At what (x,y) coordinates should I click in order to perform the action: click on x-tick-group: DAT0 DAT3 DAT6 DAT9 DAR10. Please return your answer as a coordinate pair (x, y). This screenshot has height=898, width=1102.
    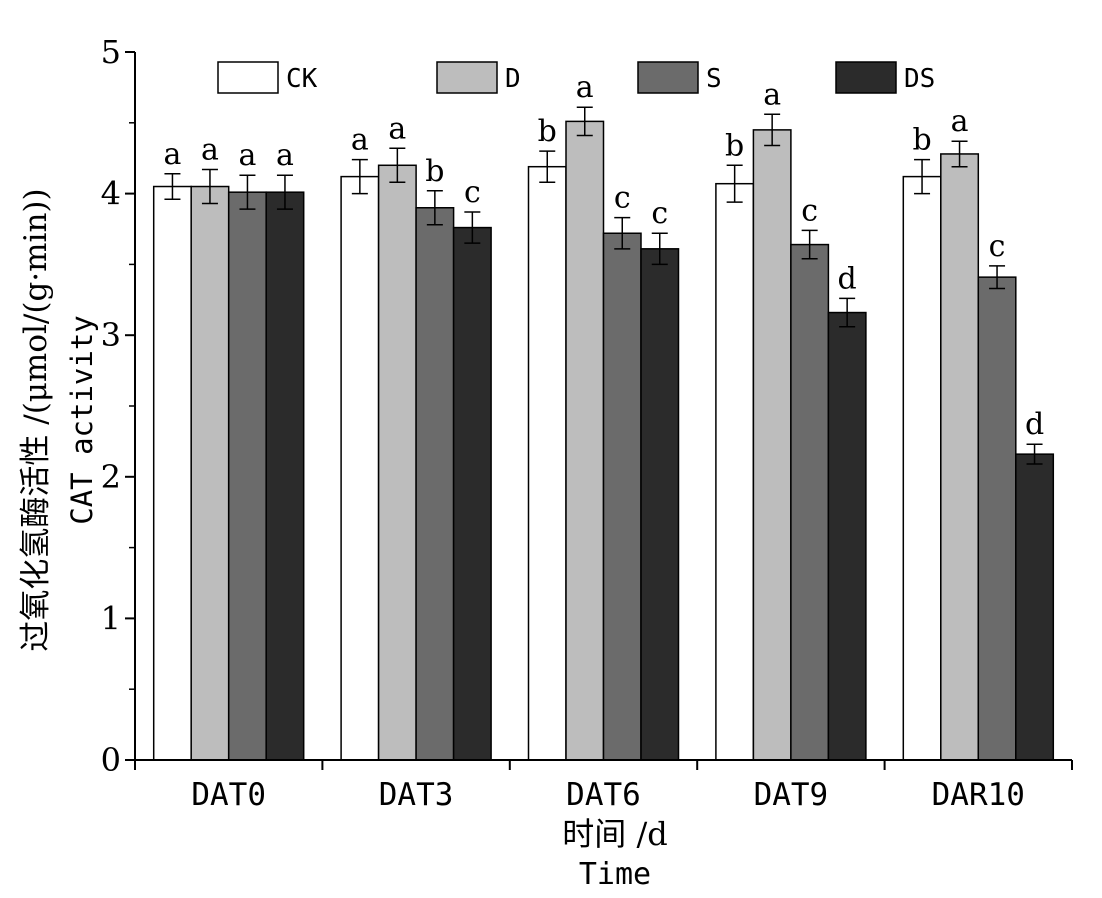
    Looking at the image, I should click on (603, 786).